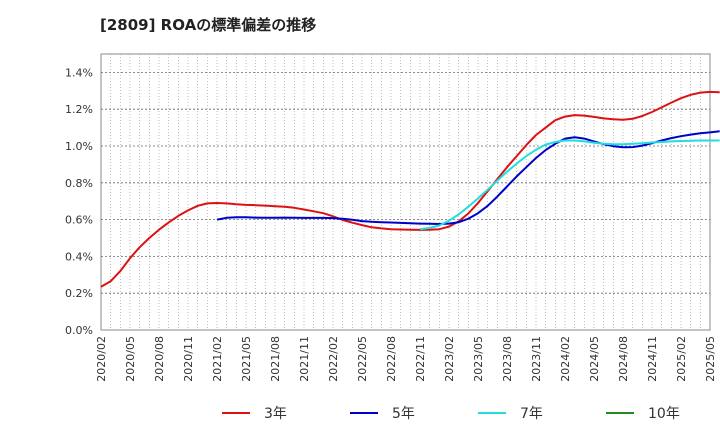 The height and width of the screenshot is (440, 720). Describe the element at coordinates (333, 359) in the screenshot. I see `x-tick-label: 2022/02` at that location.